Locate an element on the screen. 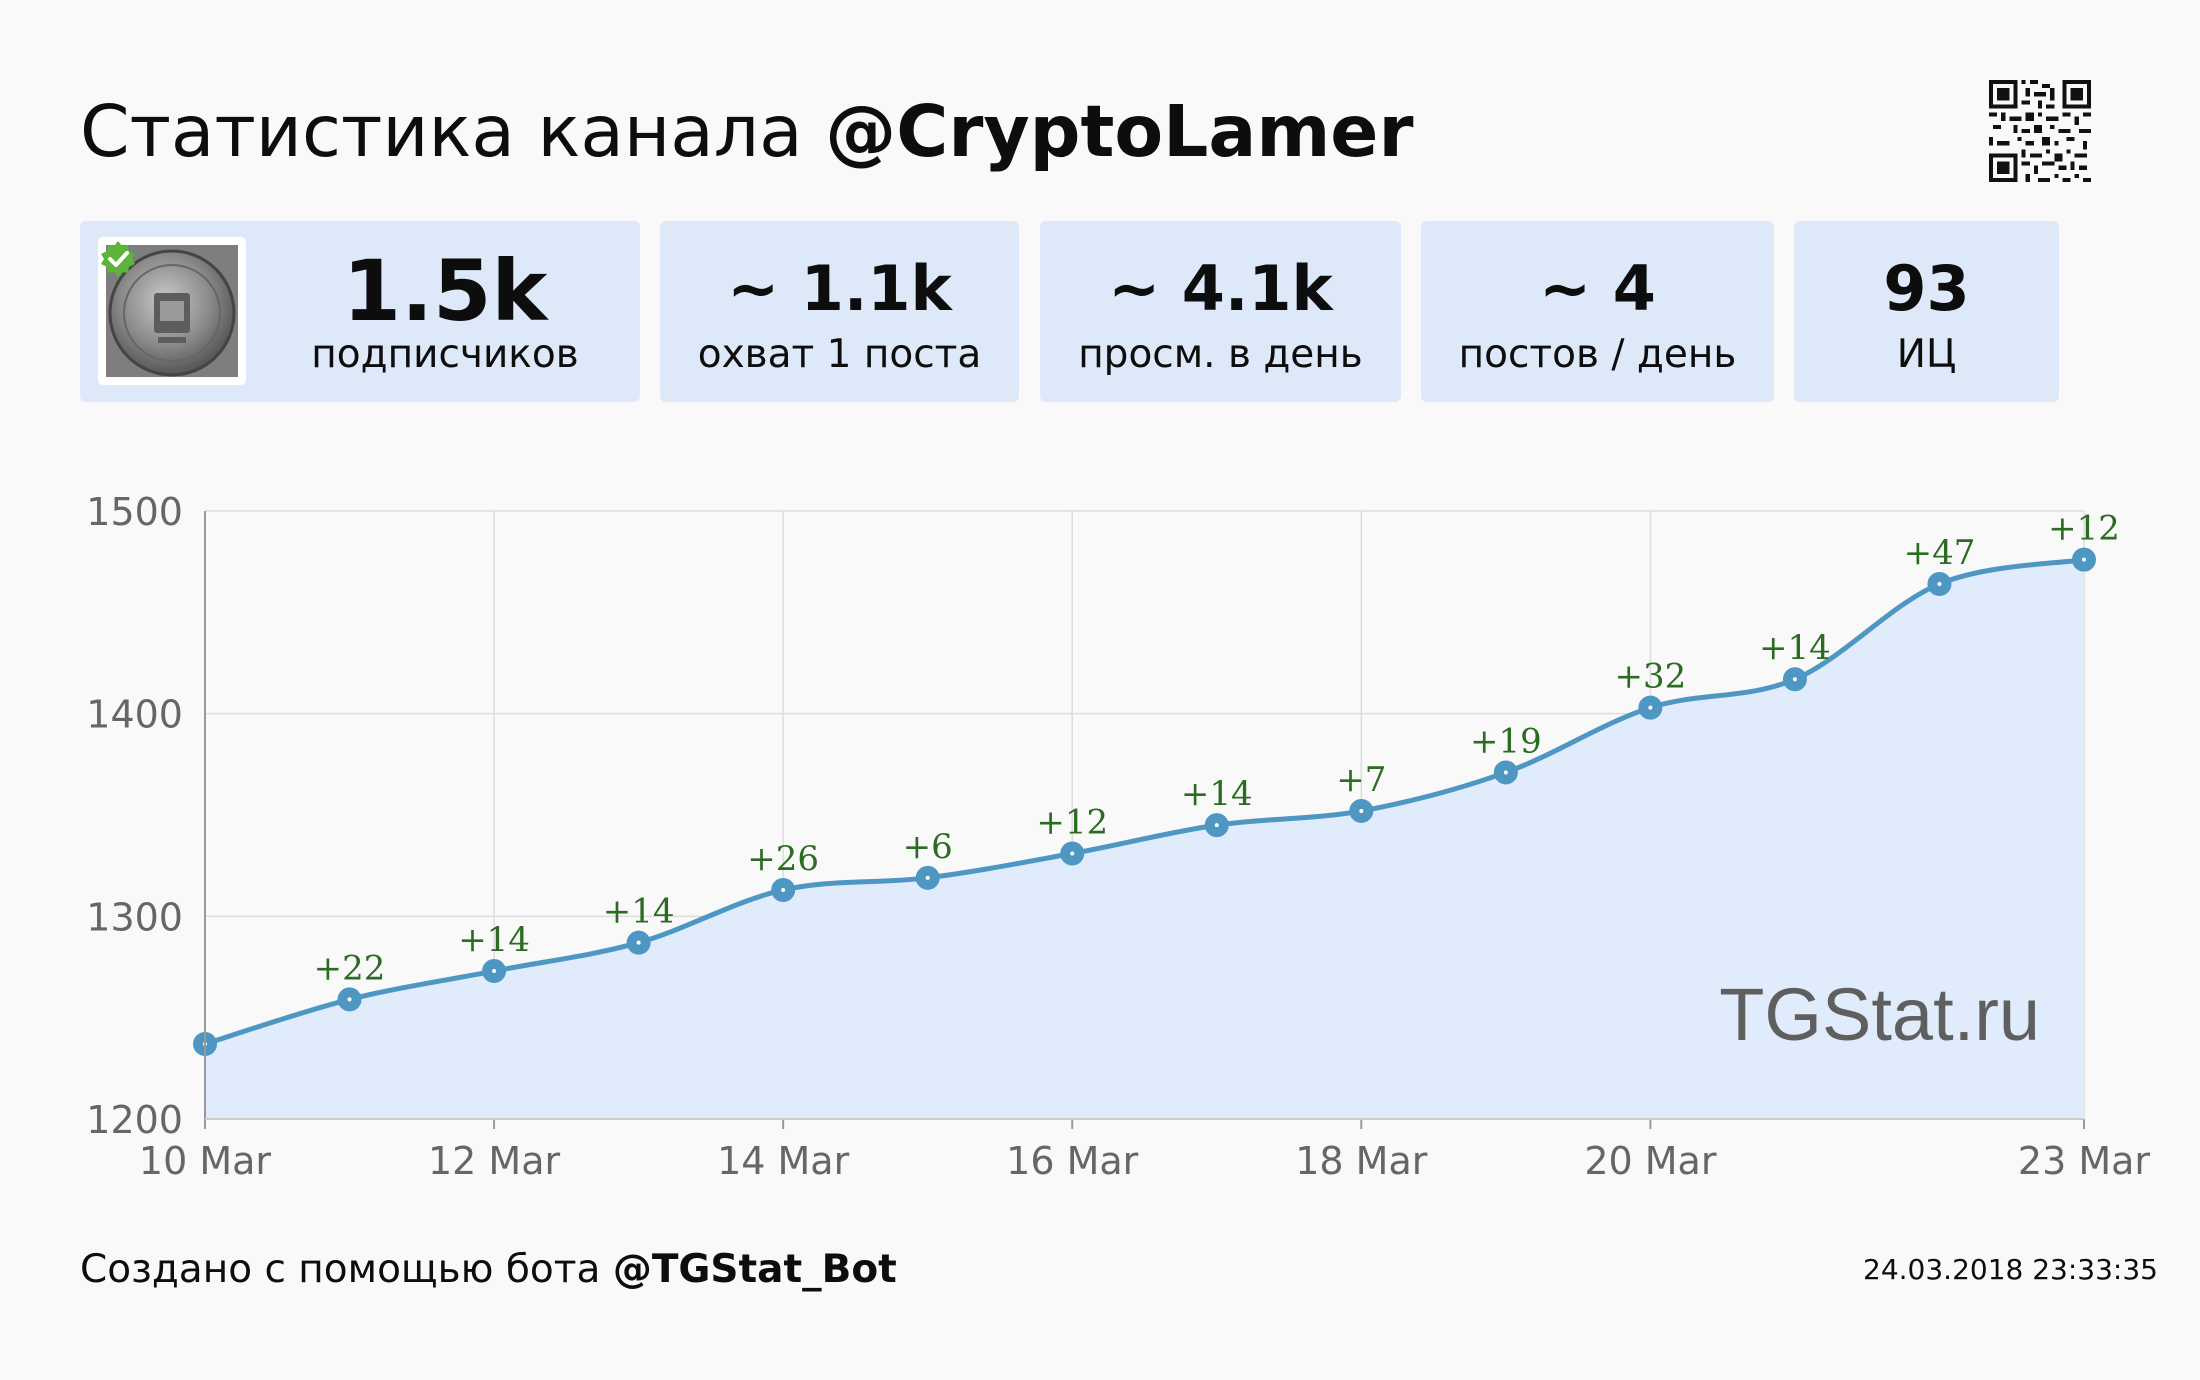 This screenshot has width=2200, height=1380. data-label: +19 is located at coordinates (1506, 741).